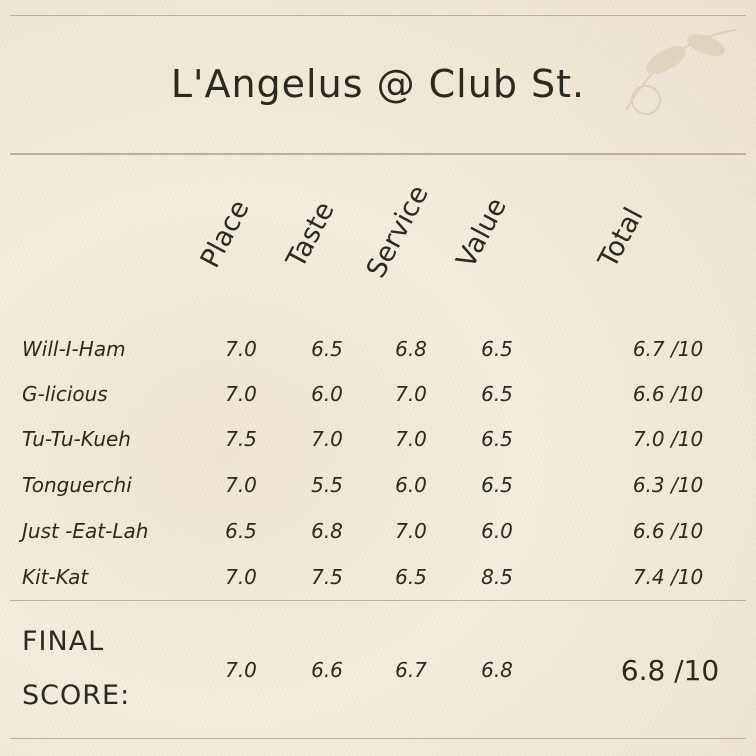 The image size is (756, 756). I want to click on final-label-line2: SCORE:, so click(76, 695).